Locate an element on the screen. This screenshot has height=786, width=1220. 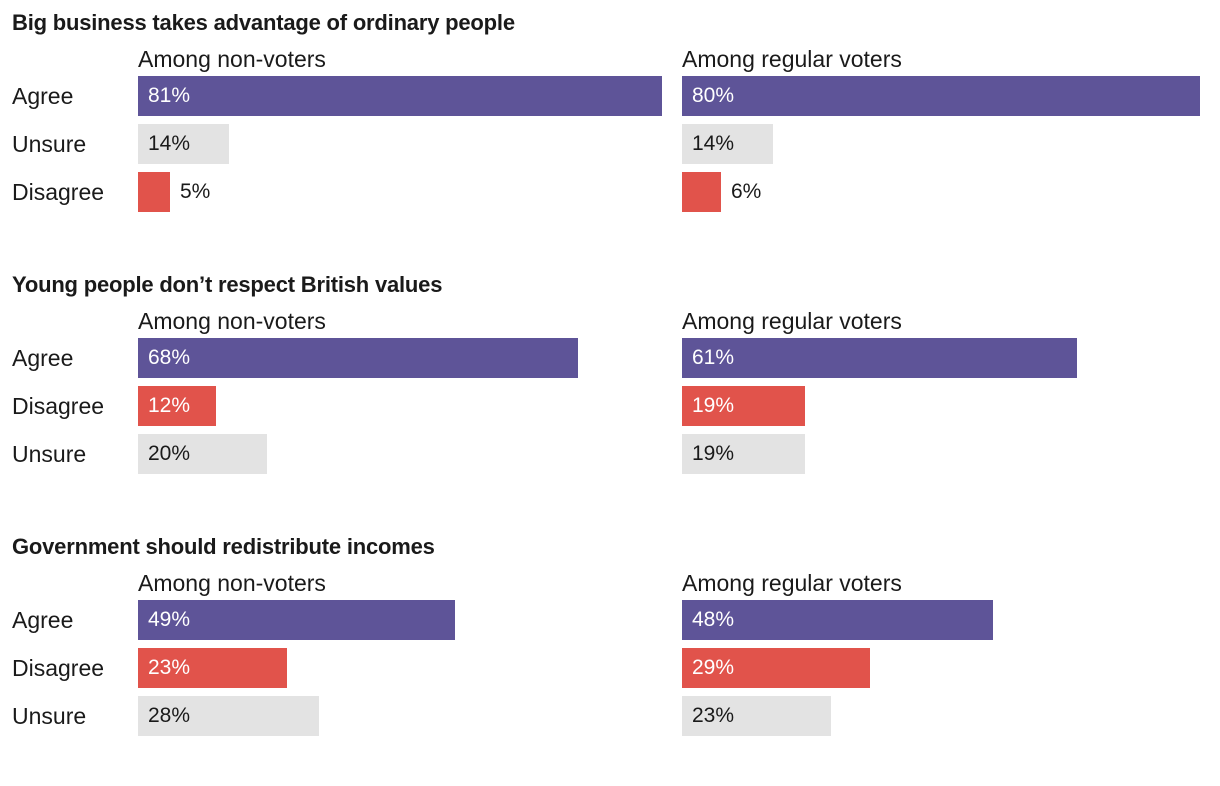
data-label: 80% is located at coordinates (713, 95).